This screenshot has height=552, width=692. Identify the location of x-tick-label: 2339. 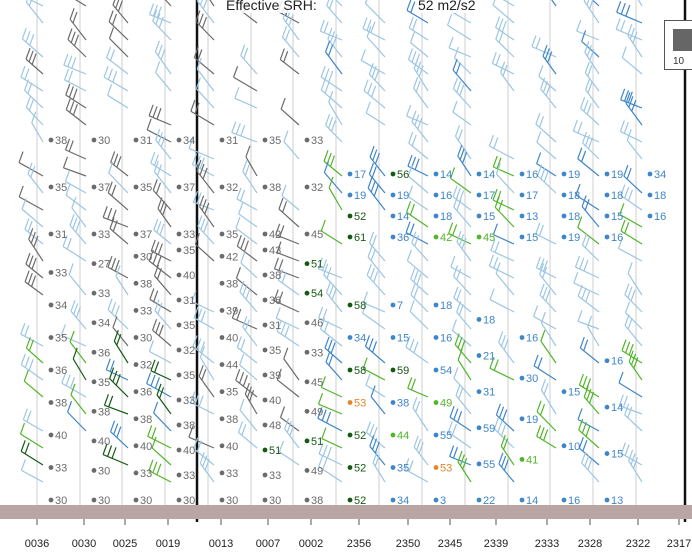
(496, 544).